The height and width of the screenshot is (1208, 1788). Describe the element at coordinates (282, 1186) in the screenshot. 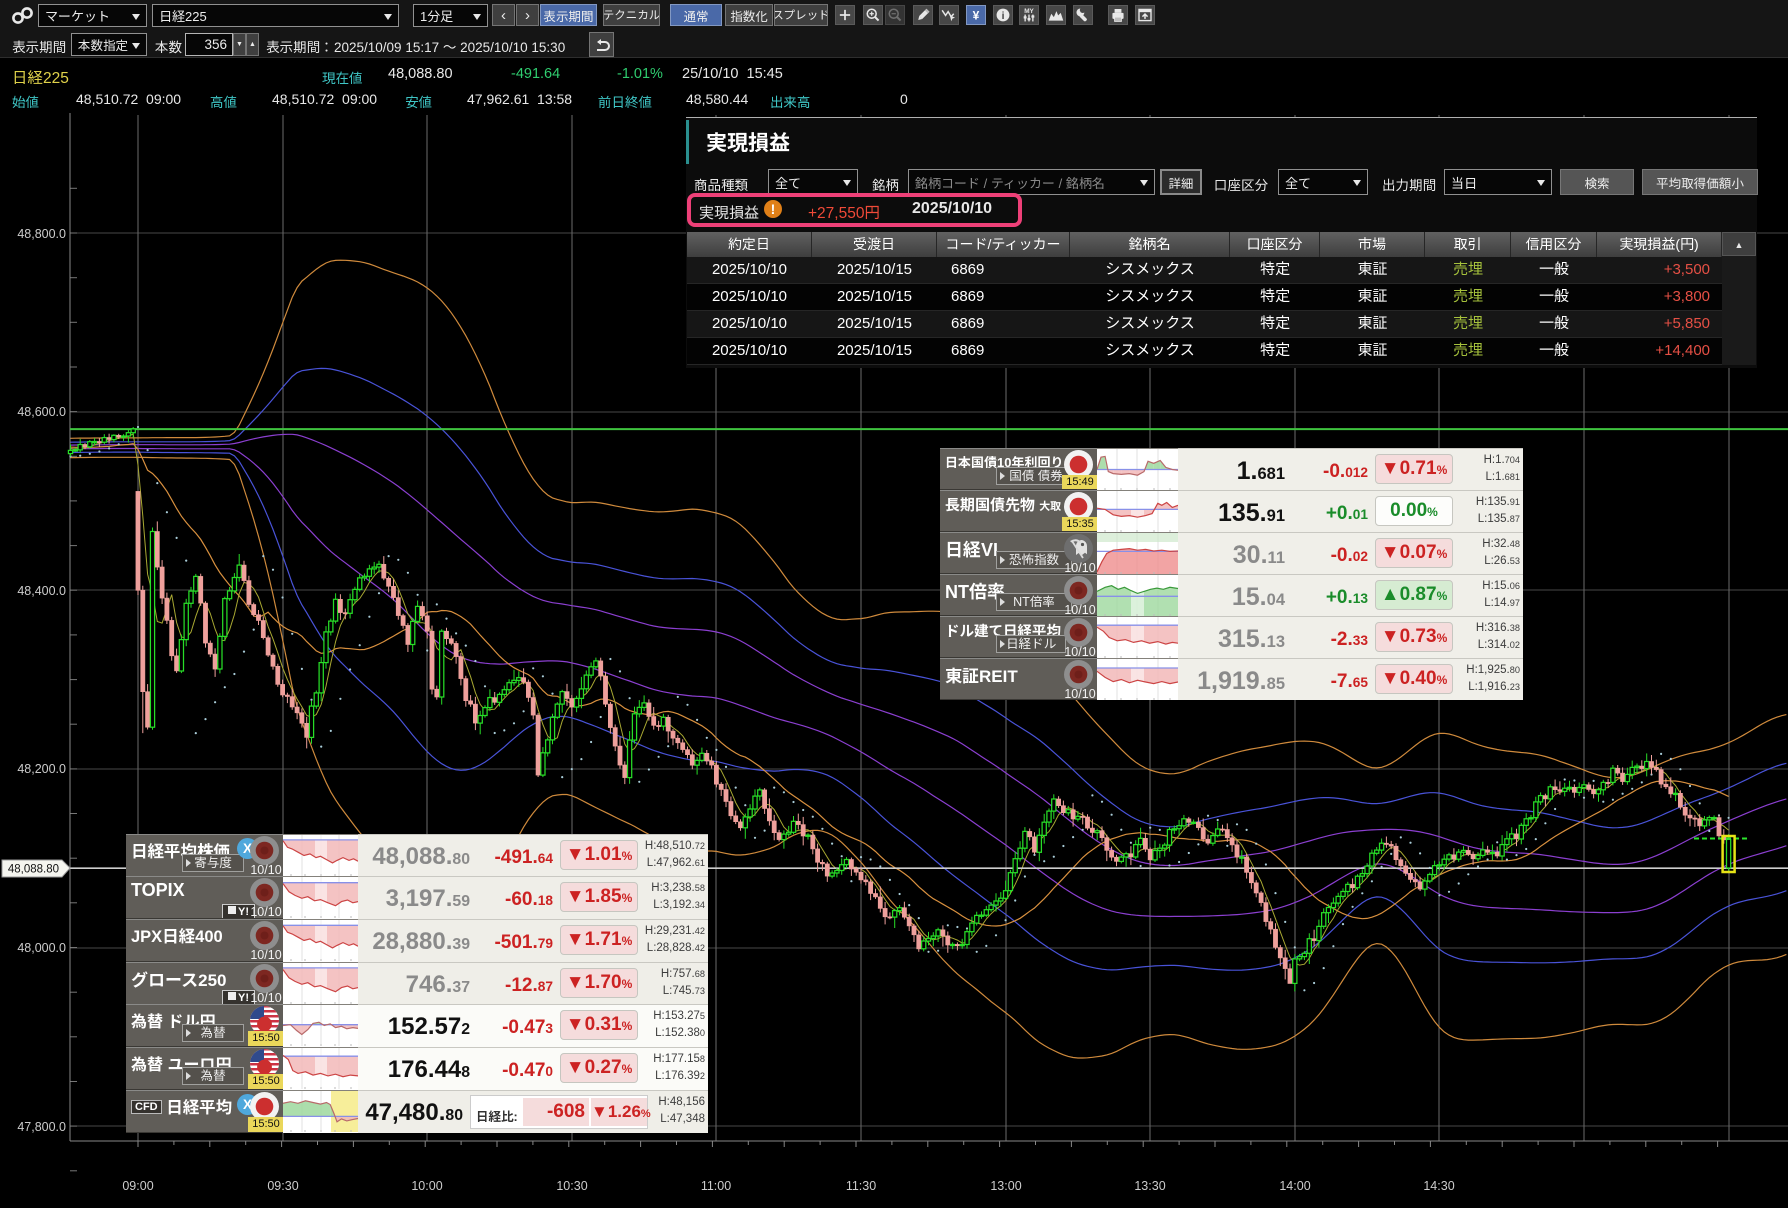

I see `svg-text: 09:30` at that location.